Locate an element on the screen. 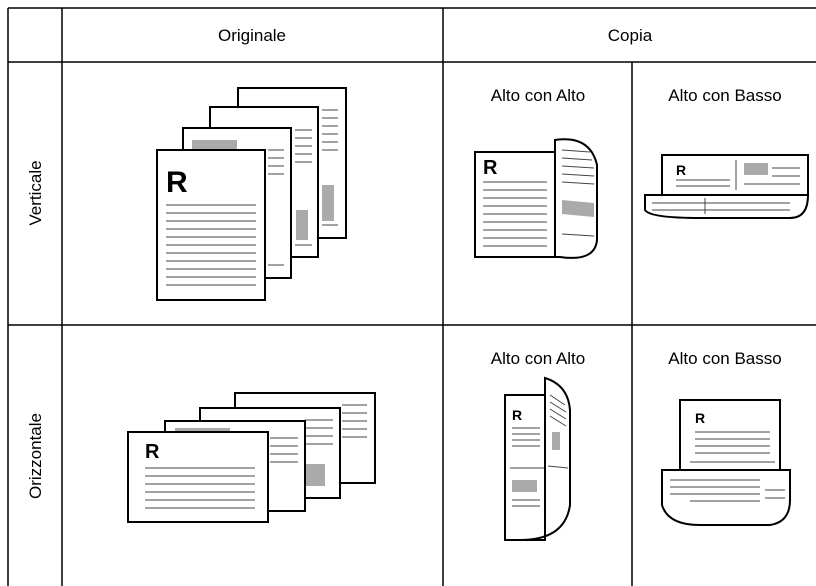  portrait-stack: R is located at coordinates (251, 194).